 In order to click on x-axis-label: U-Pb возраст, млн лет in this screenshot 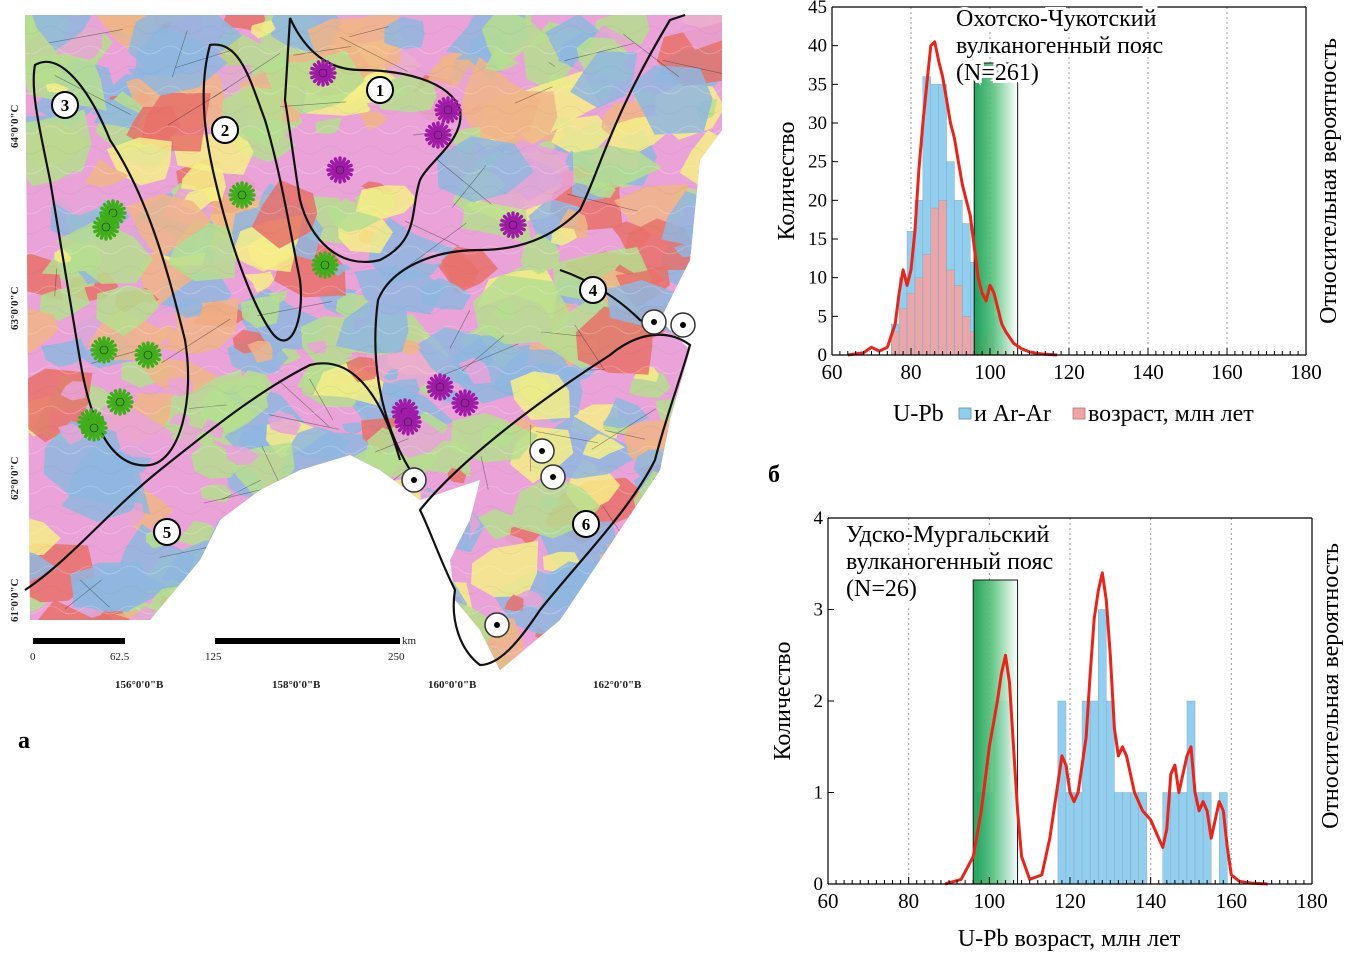, I will do `click(1069, 939)`.